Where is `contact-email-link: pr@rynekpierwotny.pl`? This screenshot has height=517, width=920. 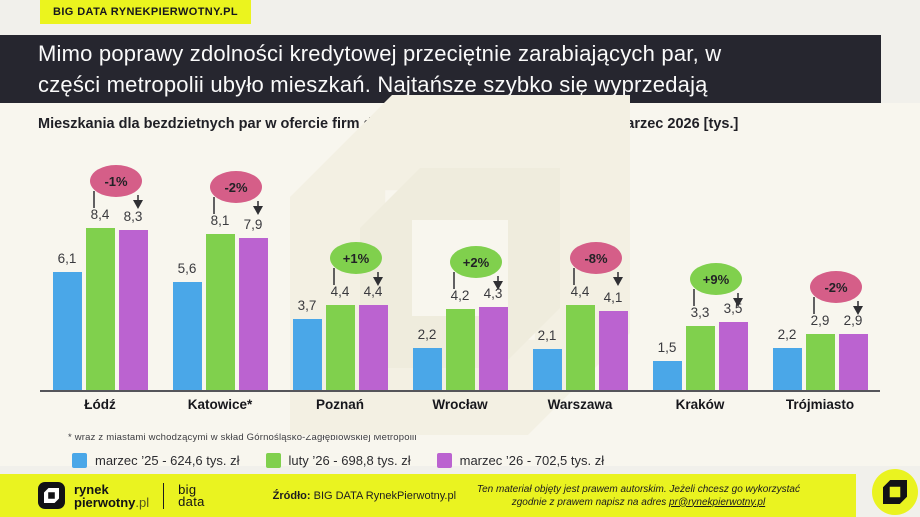 contact-email-link: pr@rynekpierwotny.pl is located at coordinates (717, 502).